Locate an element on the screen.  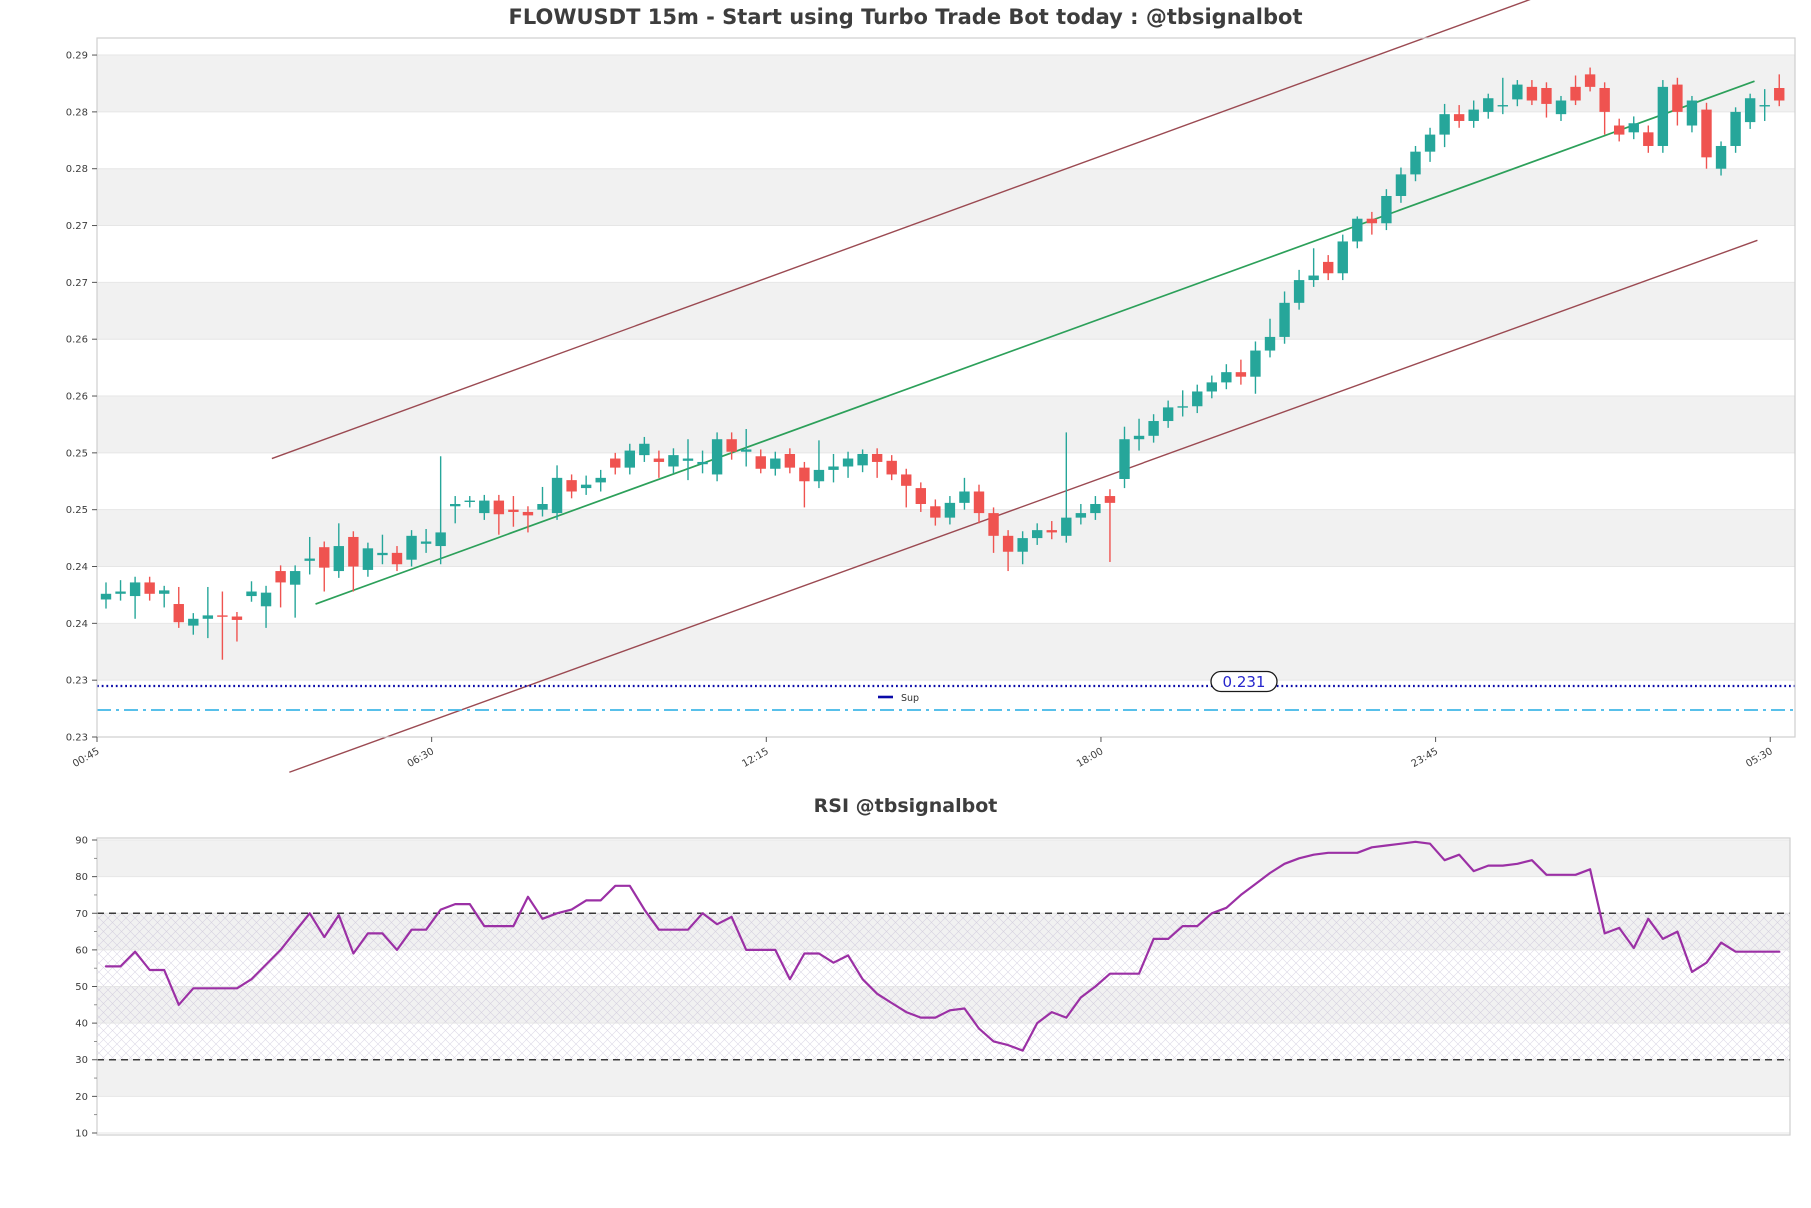
rsi-y-tick-label: 40 is located at coordinates (81, 1024).